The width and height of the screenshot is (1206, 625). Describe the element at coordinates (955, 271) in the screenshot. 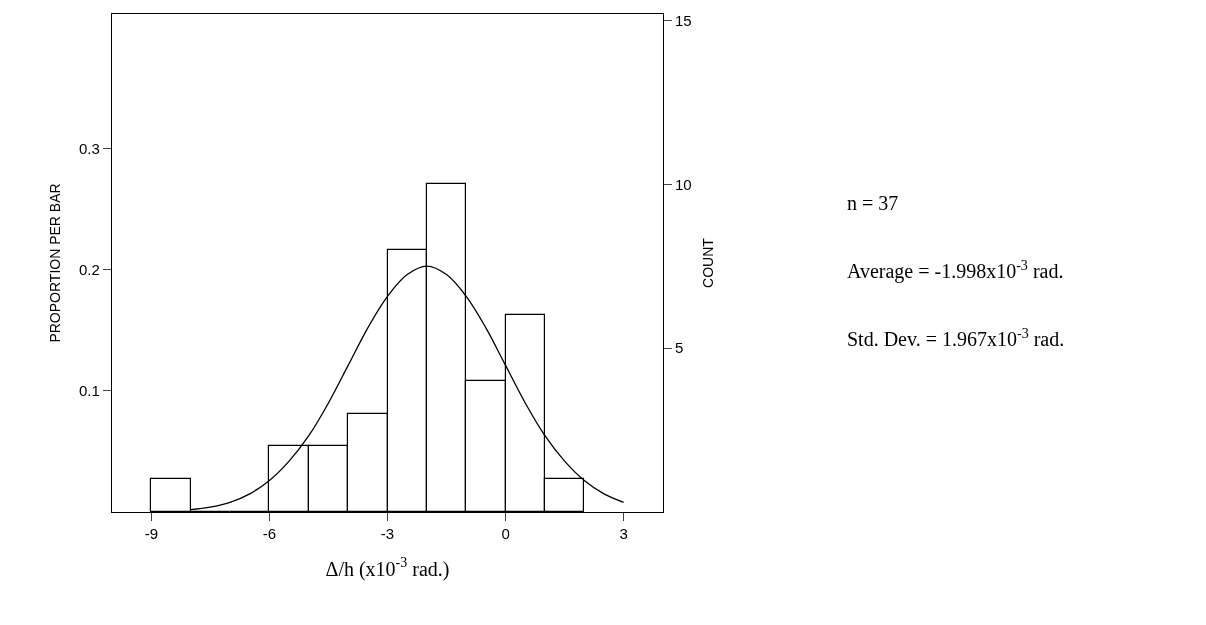

I see `text: Average = -1.998x10$^{-3}$ rad.` at that location.